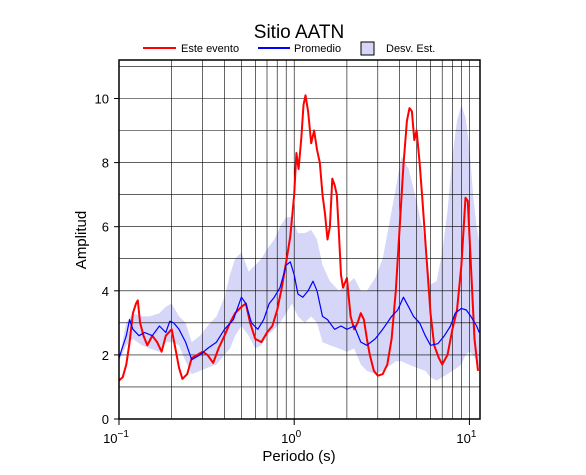 The width and height of the screenshot is (586, 475). Describe the element at coordinates (299, 32) in the screenshot. I see `chart-title: Sitio AATN` at that location.